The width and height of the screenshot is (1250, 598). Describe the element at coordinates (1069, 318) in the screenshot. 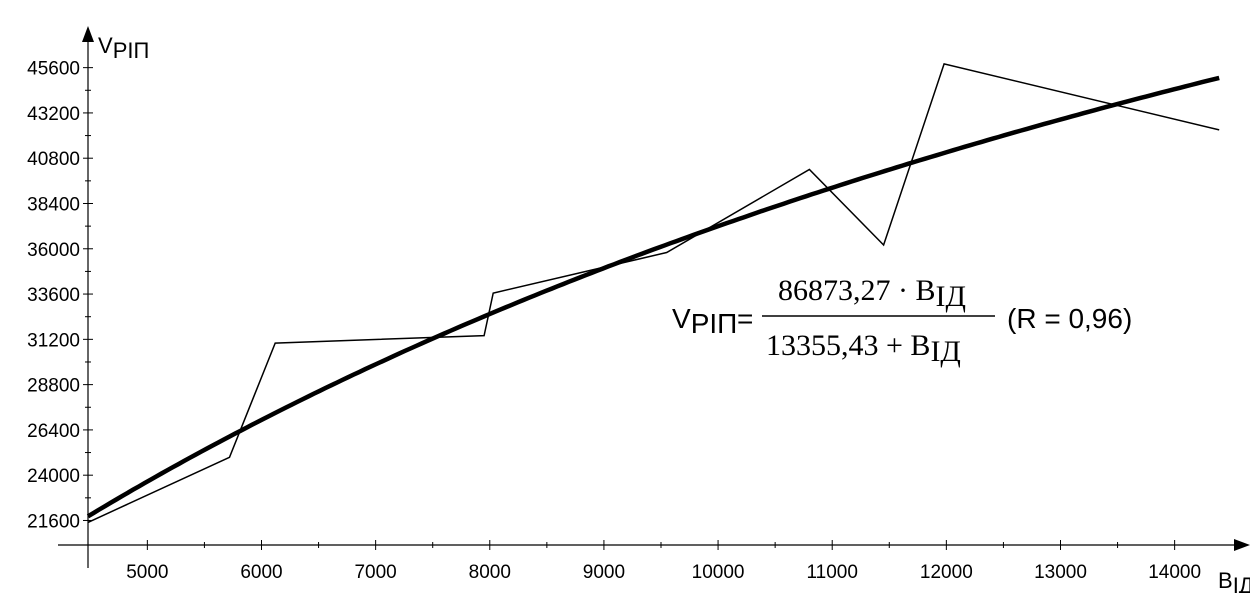

I see `formula-r-value: (R = 0,96)` at that location.